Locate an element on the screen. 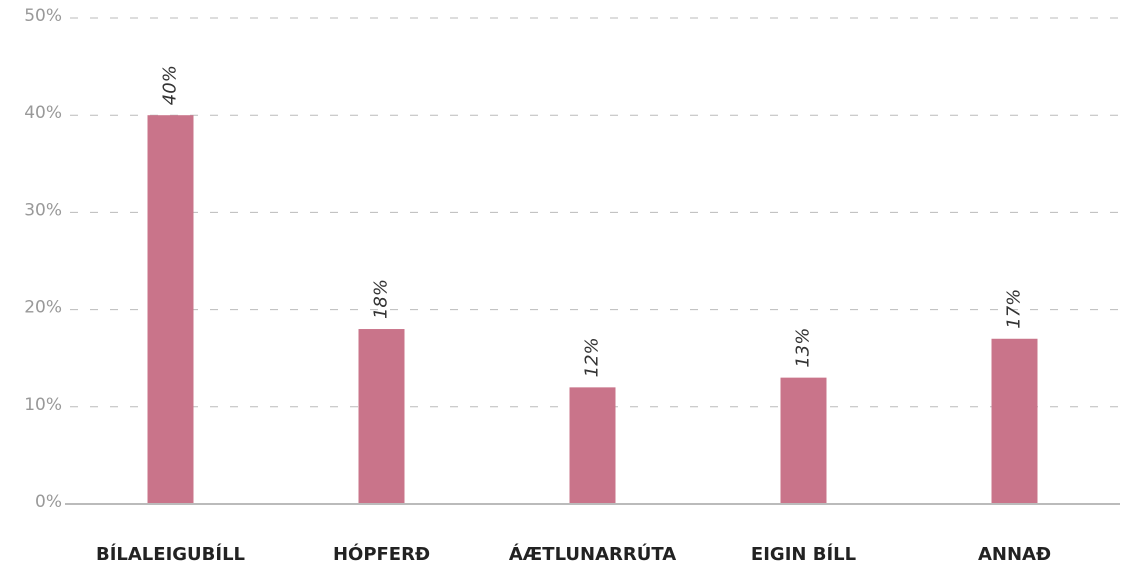  value-label: 40% is located at coordinates (170, 85).